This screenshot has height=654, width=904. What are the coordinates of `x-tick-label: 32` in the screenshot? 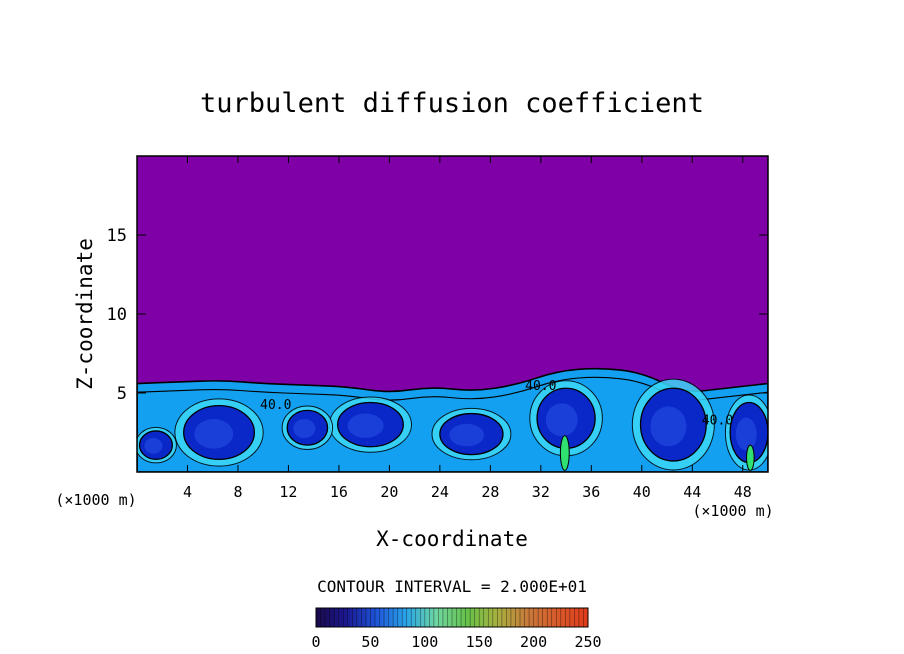 It's located at (541, 492).